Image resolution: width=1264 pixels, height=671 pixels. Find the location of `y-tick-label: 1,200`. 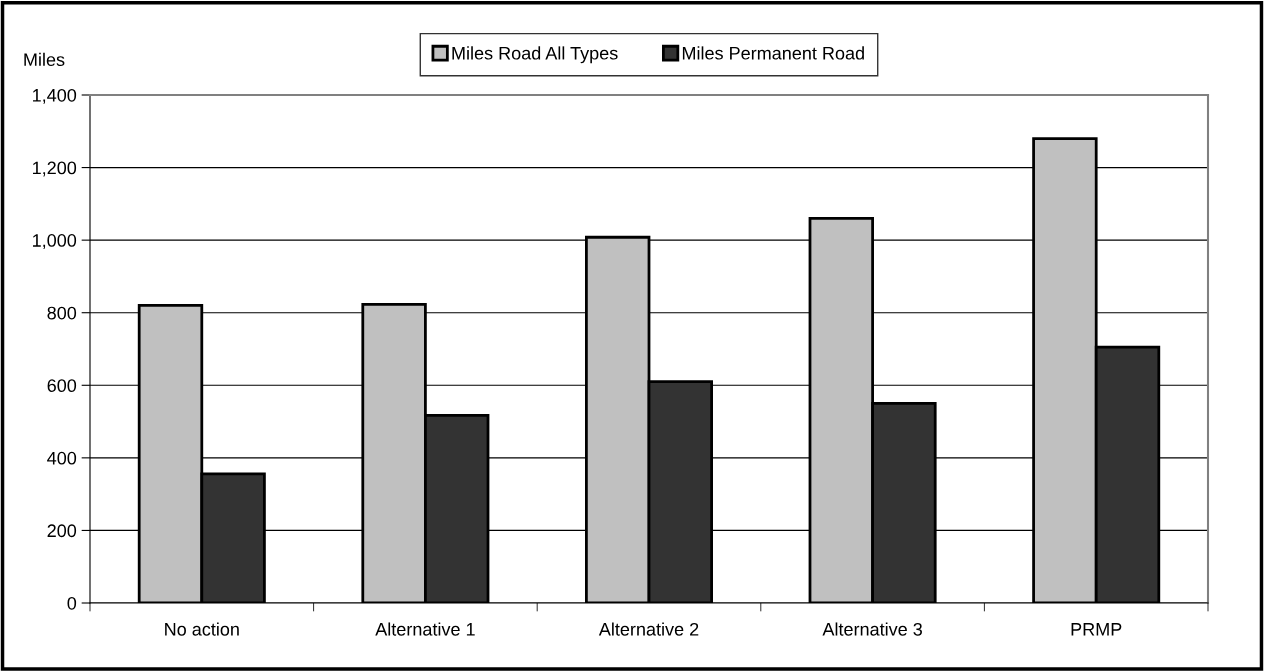

y-tick-label: 1,200 is located at coordinates (55, 169).